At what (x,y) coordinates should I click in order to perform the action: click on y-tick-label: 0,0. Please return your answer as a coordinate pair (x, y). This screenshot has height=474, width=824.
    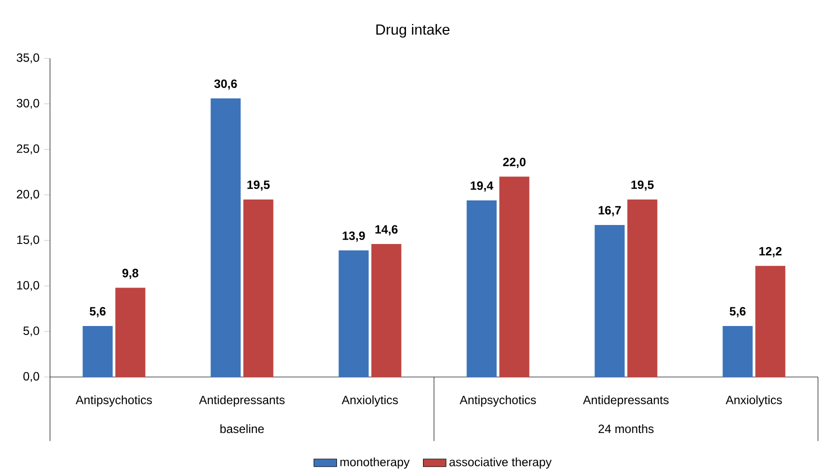
    Looking at the image, I should click on (31, 377).